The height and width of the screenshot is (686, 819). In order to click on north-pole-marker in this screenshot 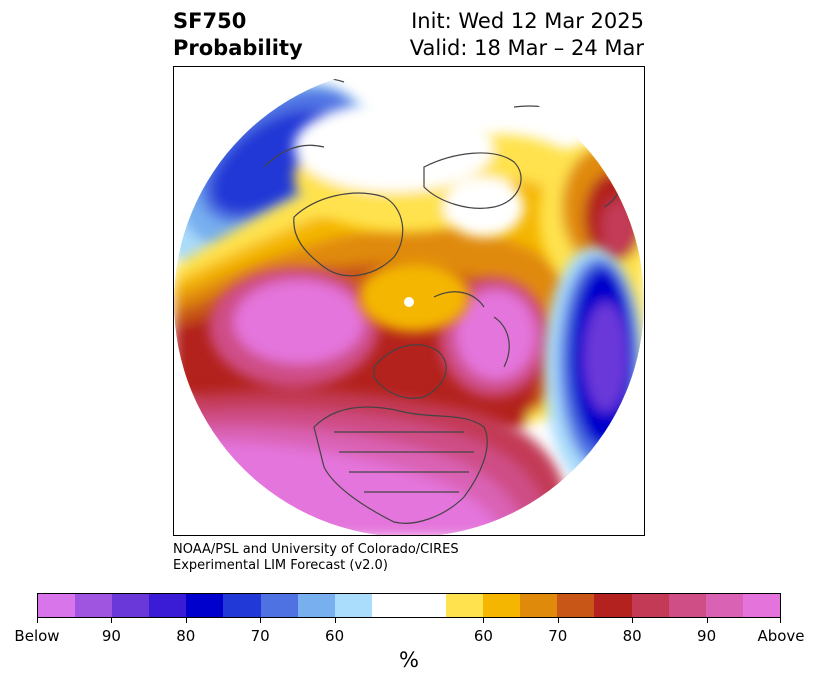, I will do `click(409, 302)`.